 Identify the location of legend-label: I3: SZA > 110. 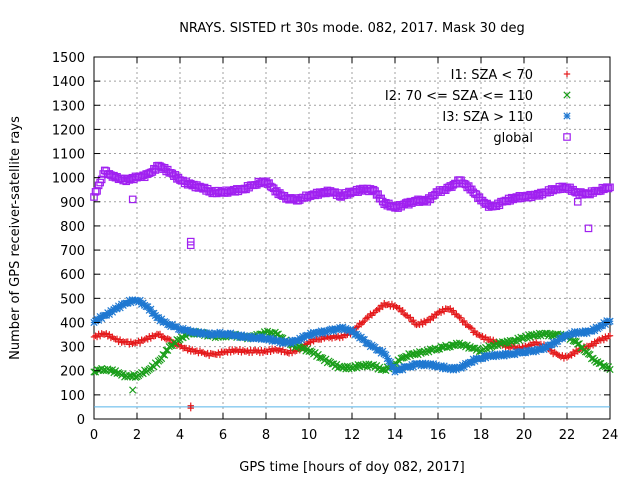
(487, 117).